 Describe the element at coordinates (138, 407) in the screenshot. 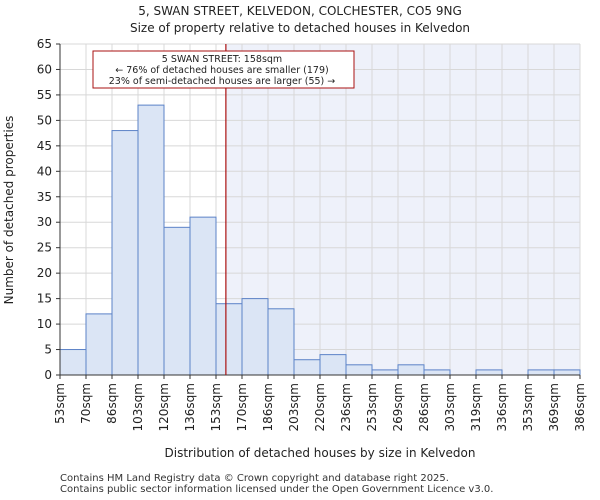

I see `x-tick-label: 103sqm` at that location.